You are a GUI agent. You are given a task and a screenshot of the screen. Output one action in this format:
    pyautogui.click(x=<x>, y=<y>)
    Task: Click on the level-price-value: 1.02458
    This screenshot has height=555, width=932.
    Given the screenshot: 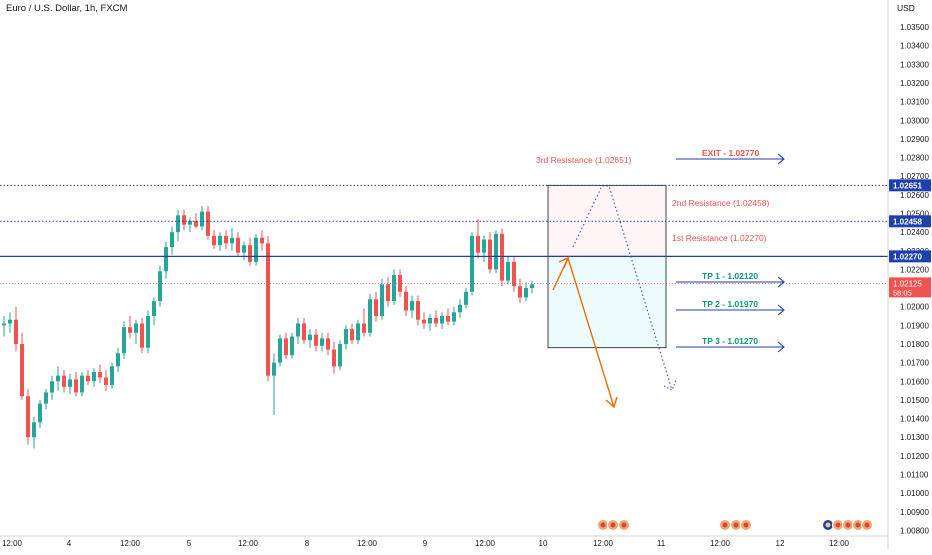 What is the action you would take?
    pyautogui.click(x=907, y=221)
    